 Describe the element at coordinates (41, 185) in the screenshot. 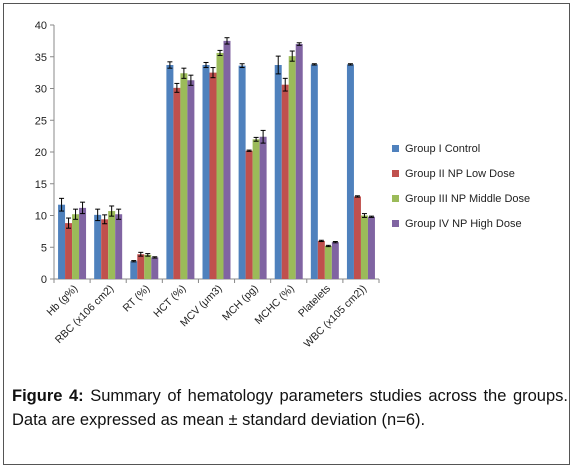

I see `y-tick-label: 15` at that location.